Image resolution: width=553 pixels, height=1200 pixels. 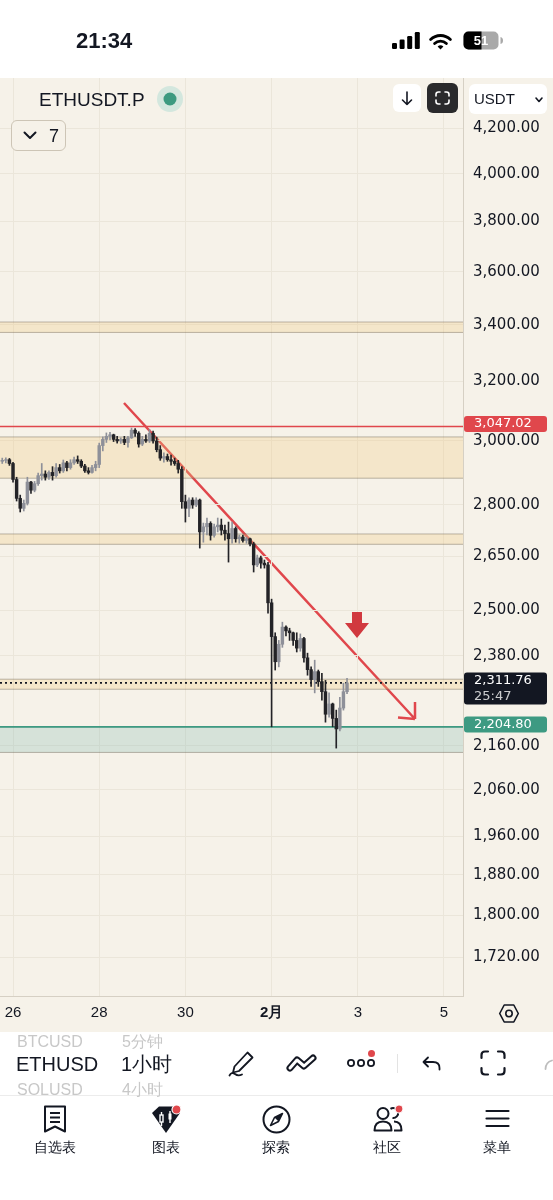 I want to click on text: ETHUSDT.P, so click(x=92, y=99).